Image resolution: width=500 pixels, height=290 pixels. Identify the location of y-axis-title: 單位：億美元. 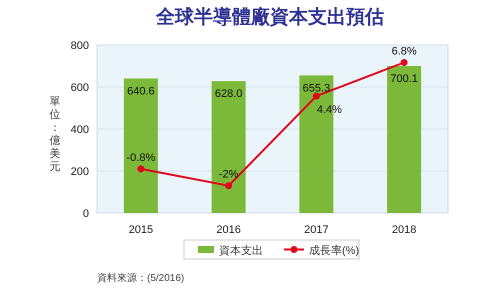
(55, 134).